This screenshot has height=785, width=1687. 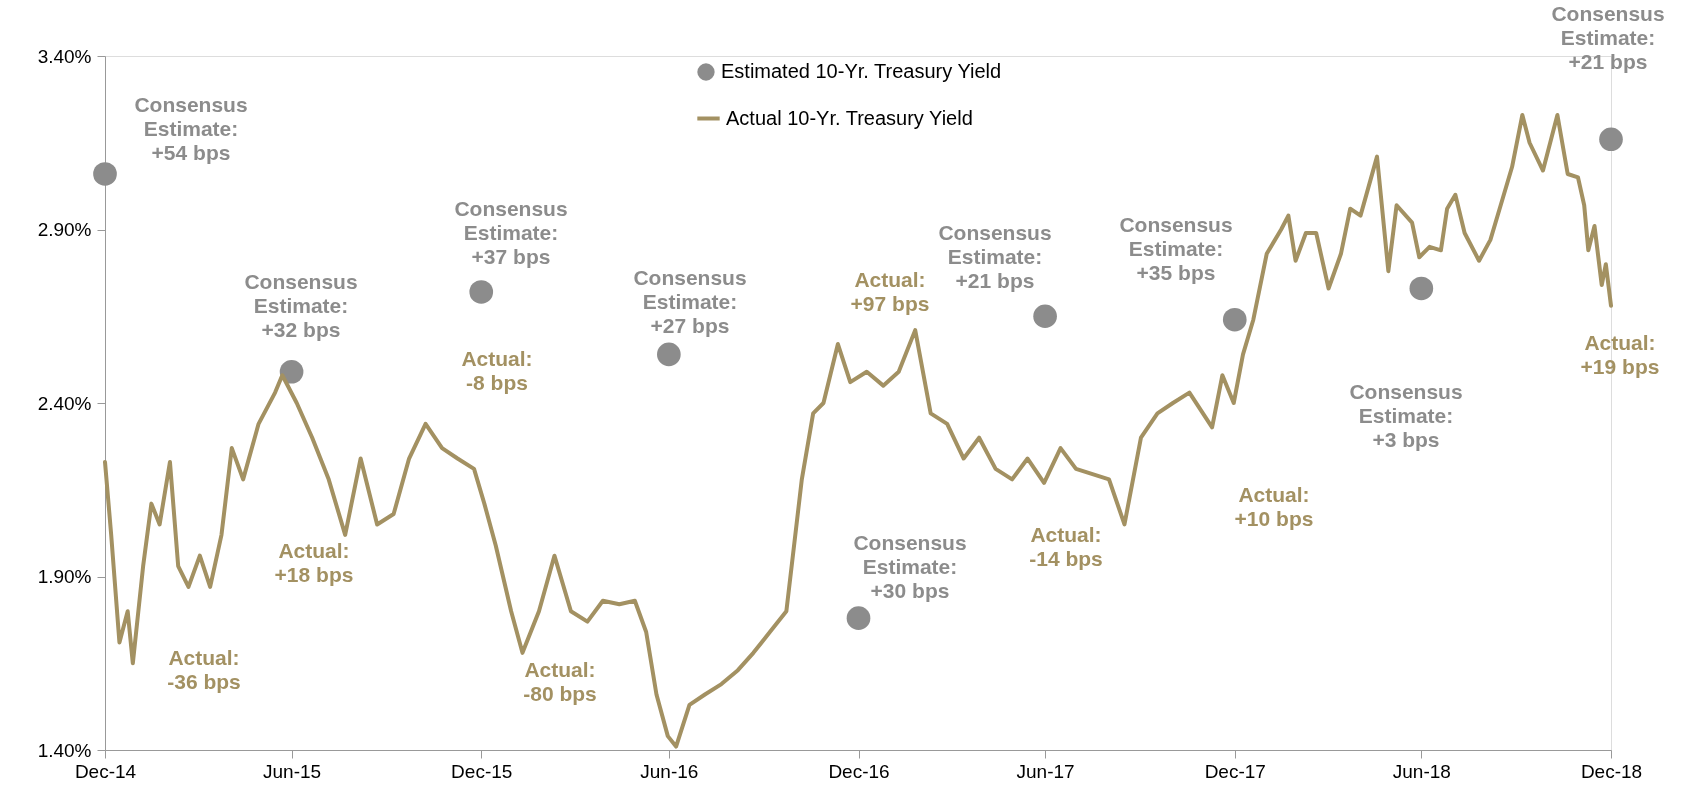 I want to click on y-tick-label: 1.40%, so click(x=64, y=750).